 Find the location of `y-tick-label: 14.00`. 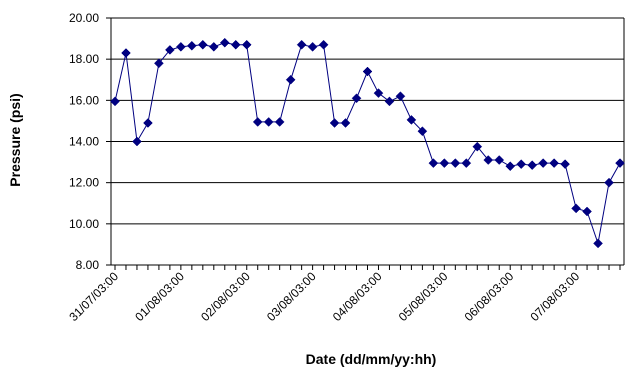

y-tick-label: 14.00 is located at coordinates (84, 142).